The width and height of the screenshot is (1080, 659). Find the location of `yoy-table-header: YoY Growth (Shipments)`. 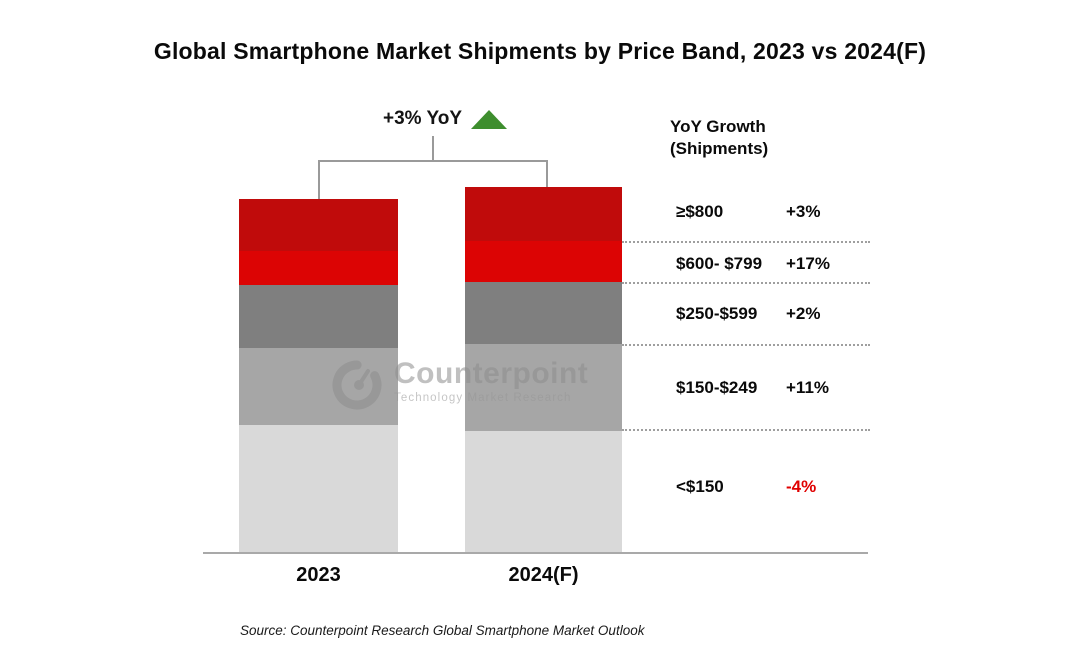

yoy-table-header: YoY Growth (Shipments) is located at coordinates (719, 138).